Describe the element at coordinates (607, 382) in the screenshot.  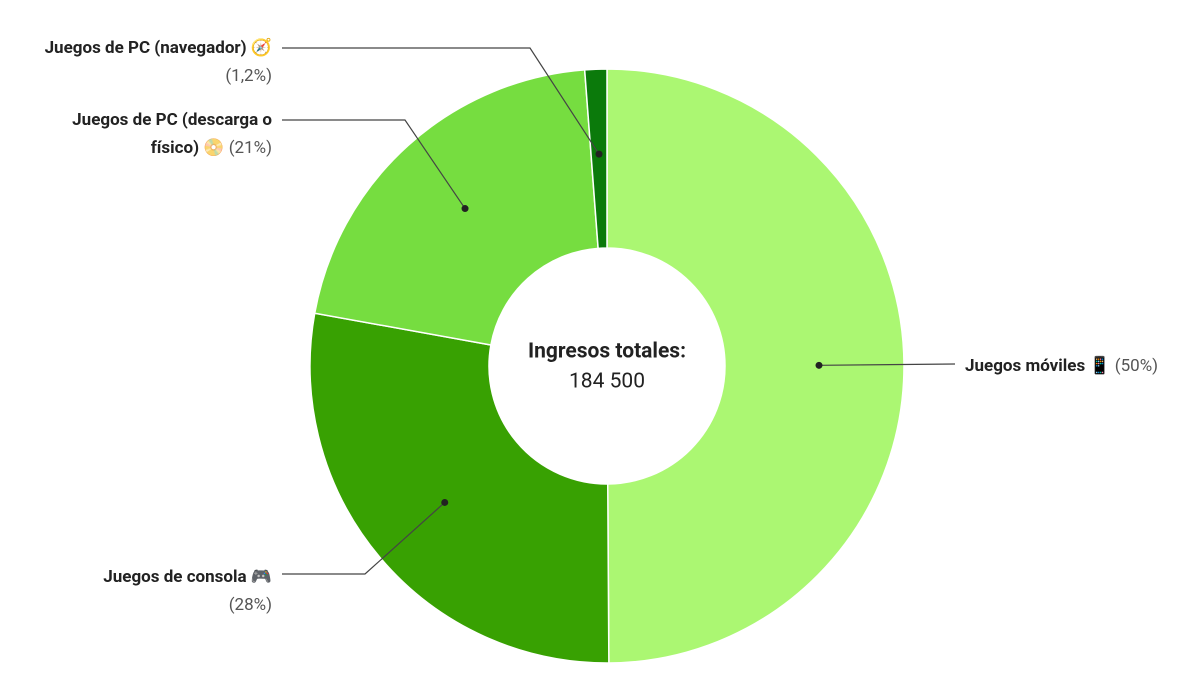
I see `center-value: 184 500` at that location.